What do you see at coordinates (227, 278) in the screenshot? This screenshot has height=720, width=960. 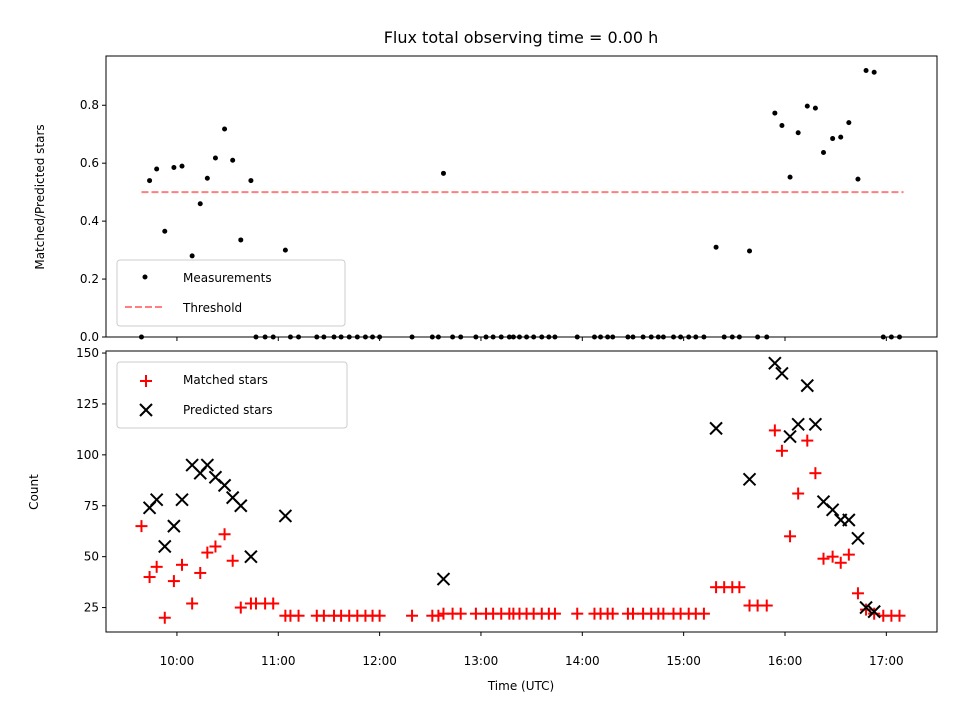 I see `legend-measurements-label: Measurements` at bounding box center [227, 278].